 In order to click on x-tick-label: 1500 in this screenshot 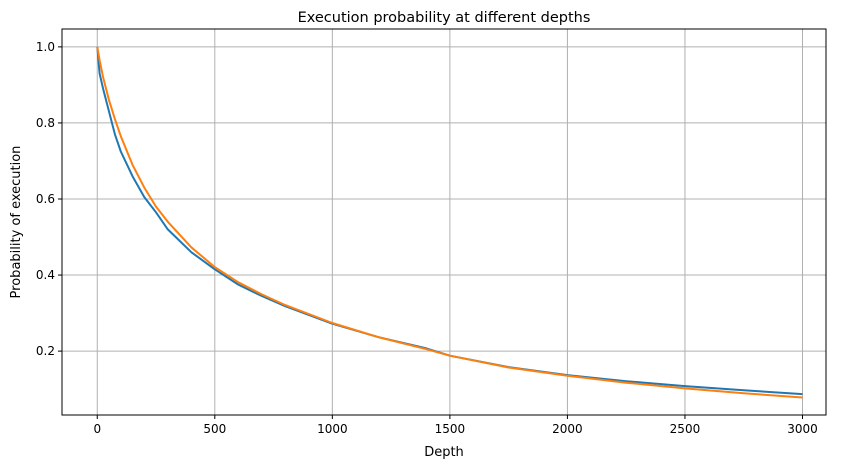, I will do `click(450, 429)`.